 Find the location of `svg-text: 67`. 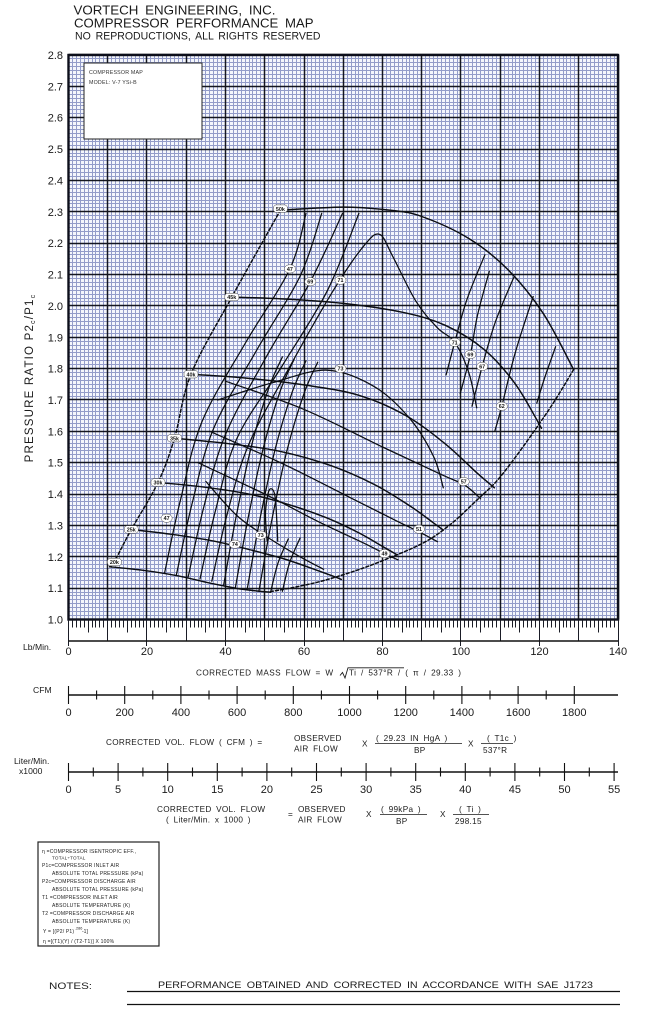

svg-text: 67 is located at coordinates (482, 367).